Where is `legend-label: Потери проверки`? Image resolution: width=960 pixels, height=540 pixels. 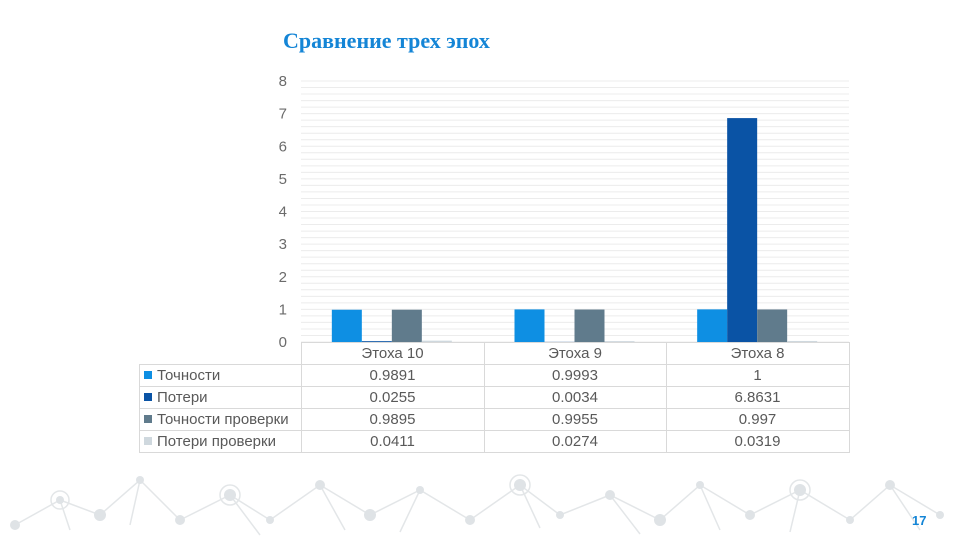
legend-label: Потери проверки is located at coordinates (216, 441).